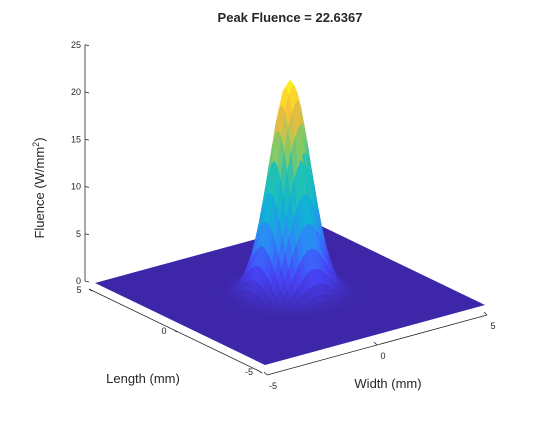  What do you see at coordinates (78, 281) in the screenshot?
I see `z-tick-label: 0` at bounding box center [78, 281].